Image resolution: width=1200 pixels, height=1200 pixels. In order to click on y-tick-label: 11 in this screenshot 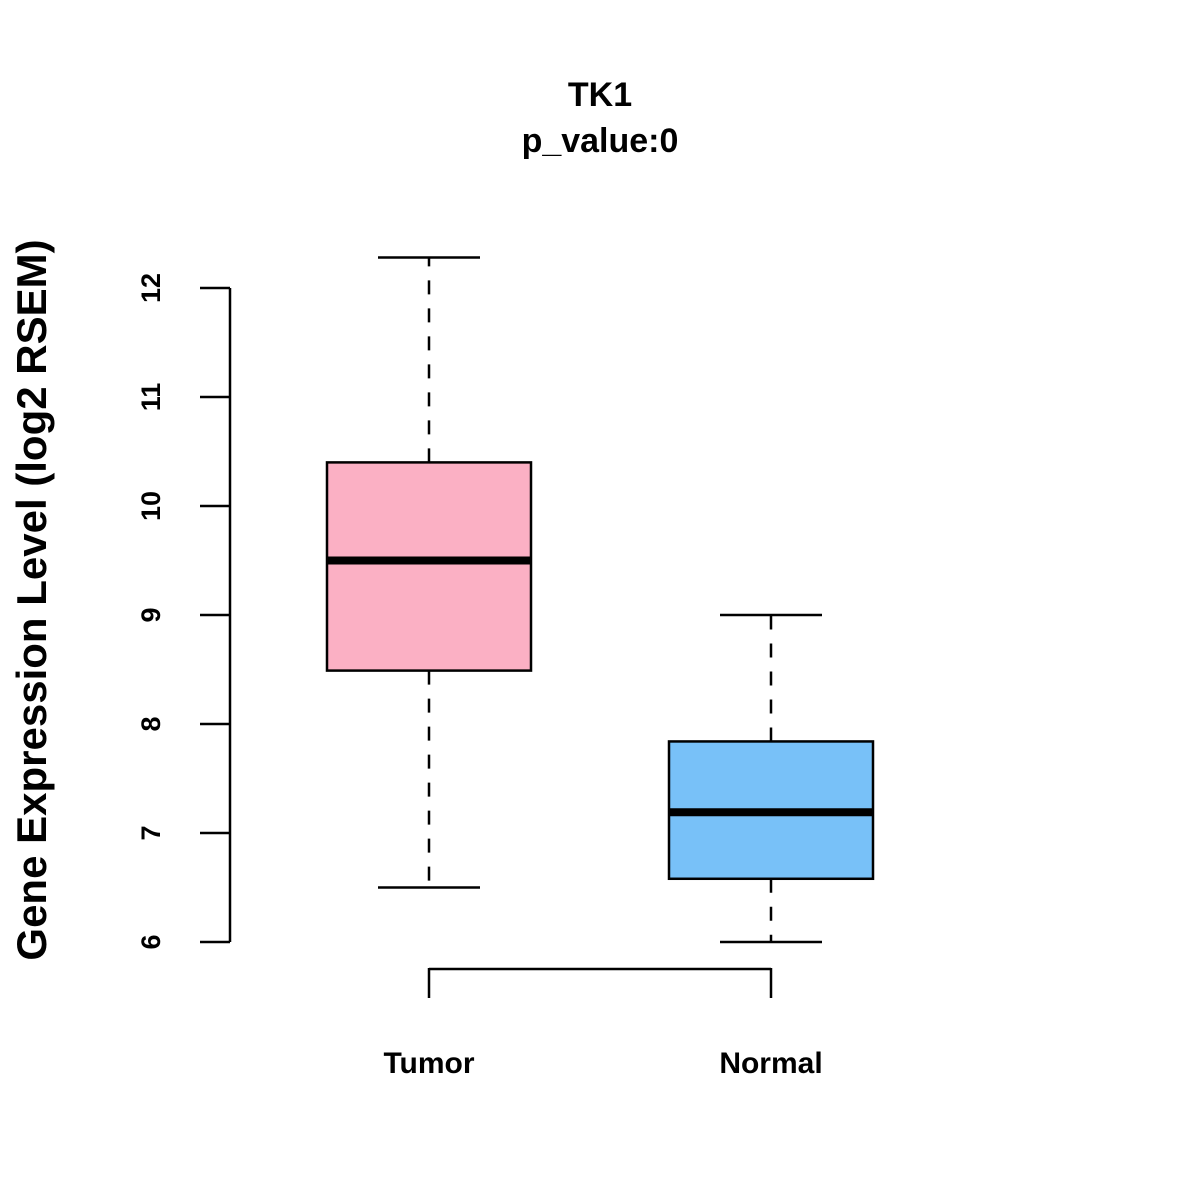, I will do `click(151, 397)`.